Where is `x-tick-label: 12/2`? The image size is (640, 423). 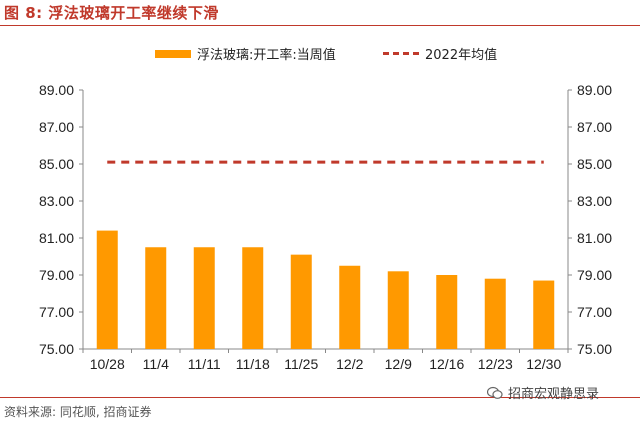
x-tick-label: 12/2 is located at coordinates (349, 364).